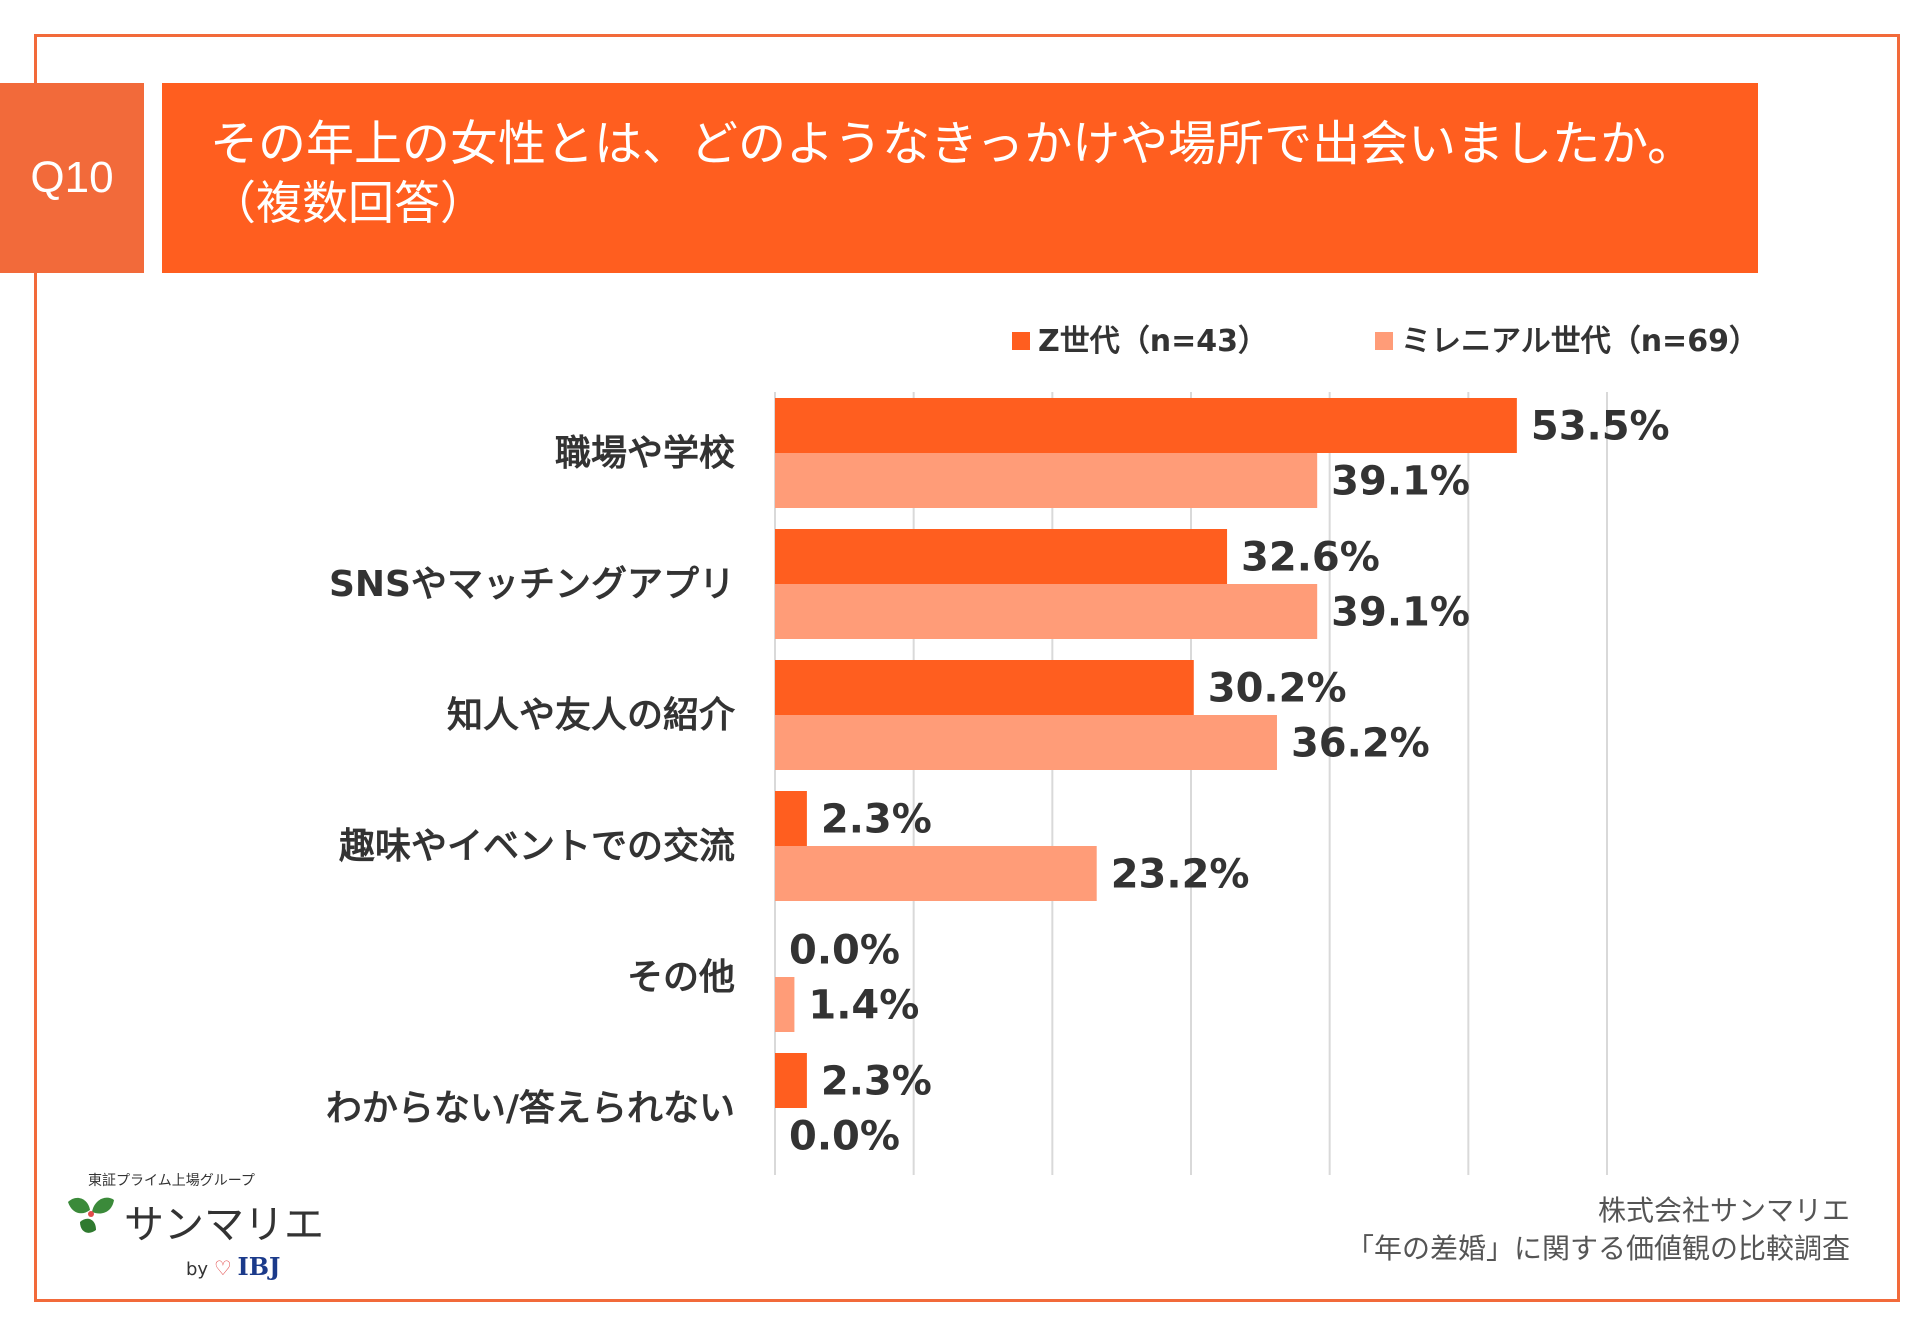 The width and height of the screenshot is (1920, 1329). I want to click on company-logo: 東証プライム上場グループ サンマリエ by ♡ IBJ, so click(193, 1225).